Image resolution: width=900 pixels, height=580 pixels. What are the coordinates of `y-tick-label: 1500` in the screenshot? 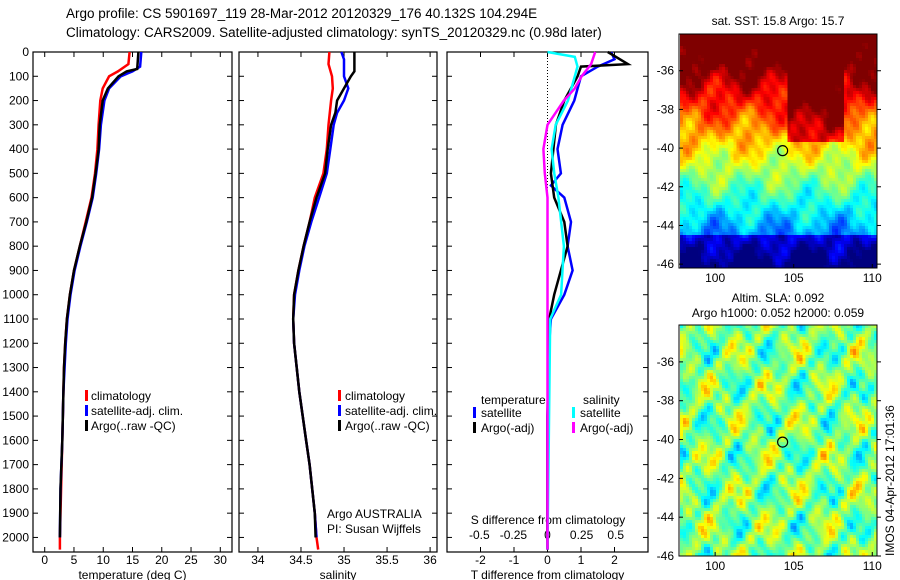 It's located at (15, 416).